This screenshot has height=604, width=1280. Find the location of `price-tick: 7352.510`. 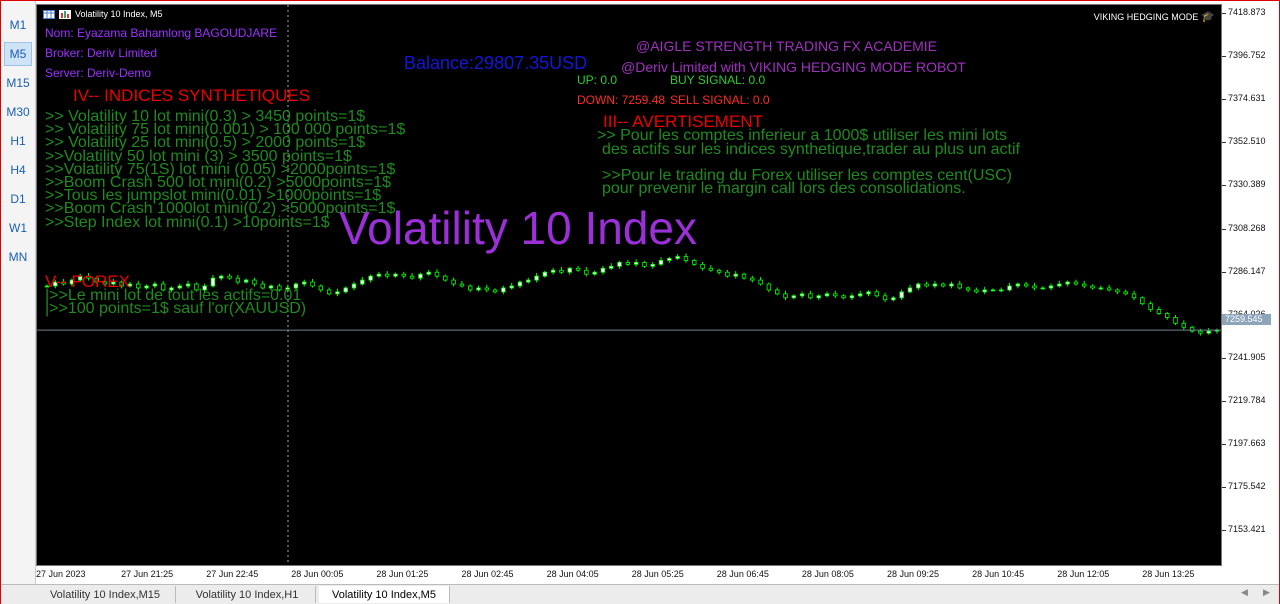

price-tick: 7352.510 is located at coordinates (1244, 141).